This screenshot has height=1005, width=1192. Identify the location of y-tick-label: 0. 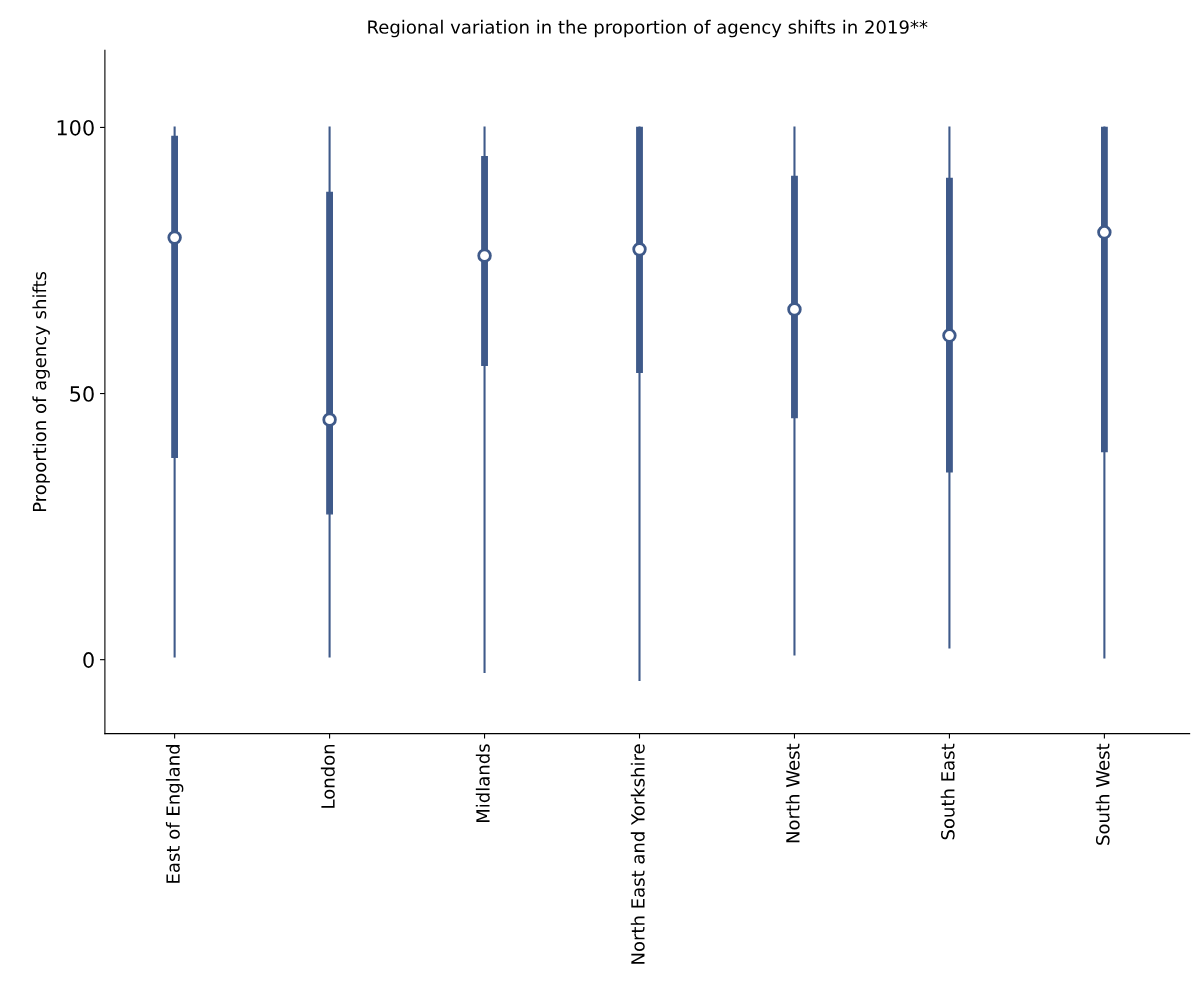
(88, 660).